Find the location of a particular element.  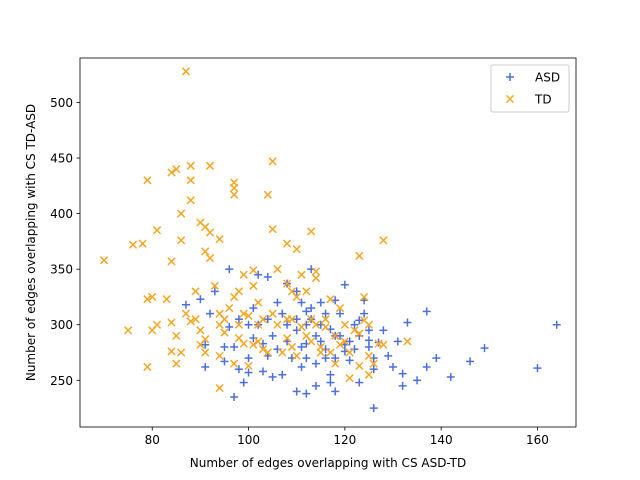

legend-label-asd: ASD is located at coordinates (547, 78).